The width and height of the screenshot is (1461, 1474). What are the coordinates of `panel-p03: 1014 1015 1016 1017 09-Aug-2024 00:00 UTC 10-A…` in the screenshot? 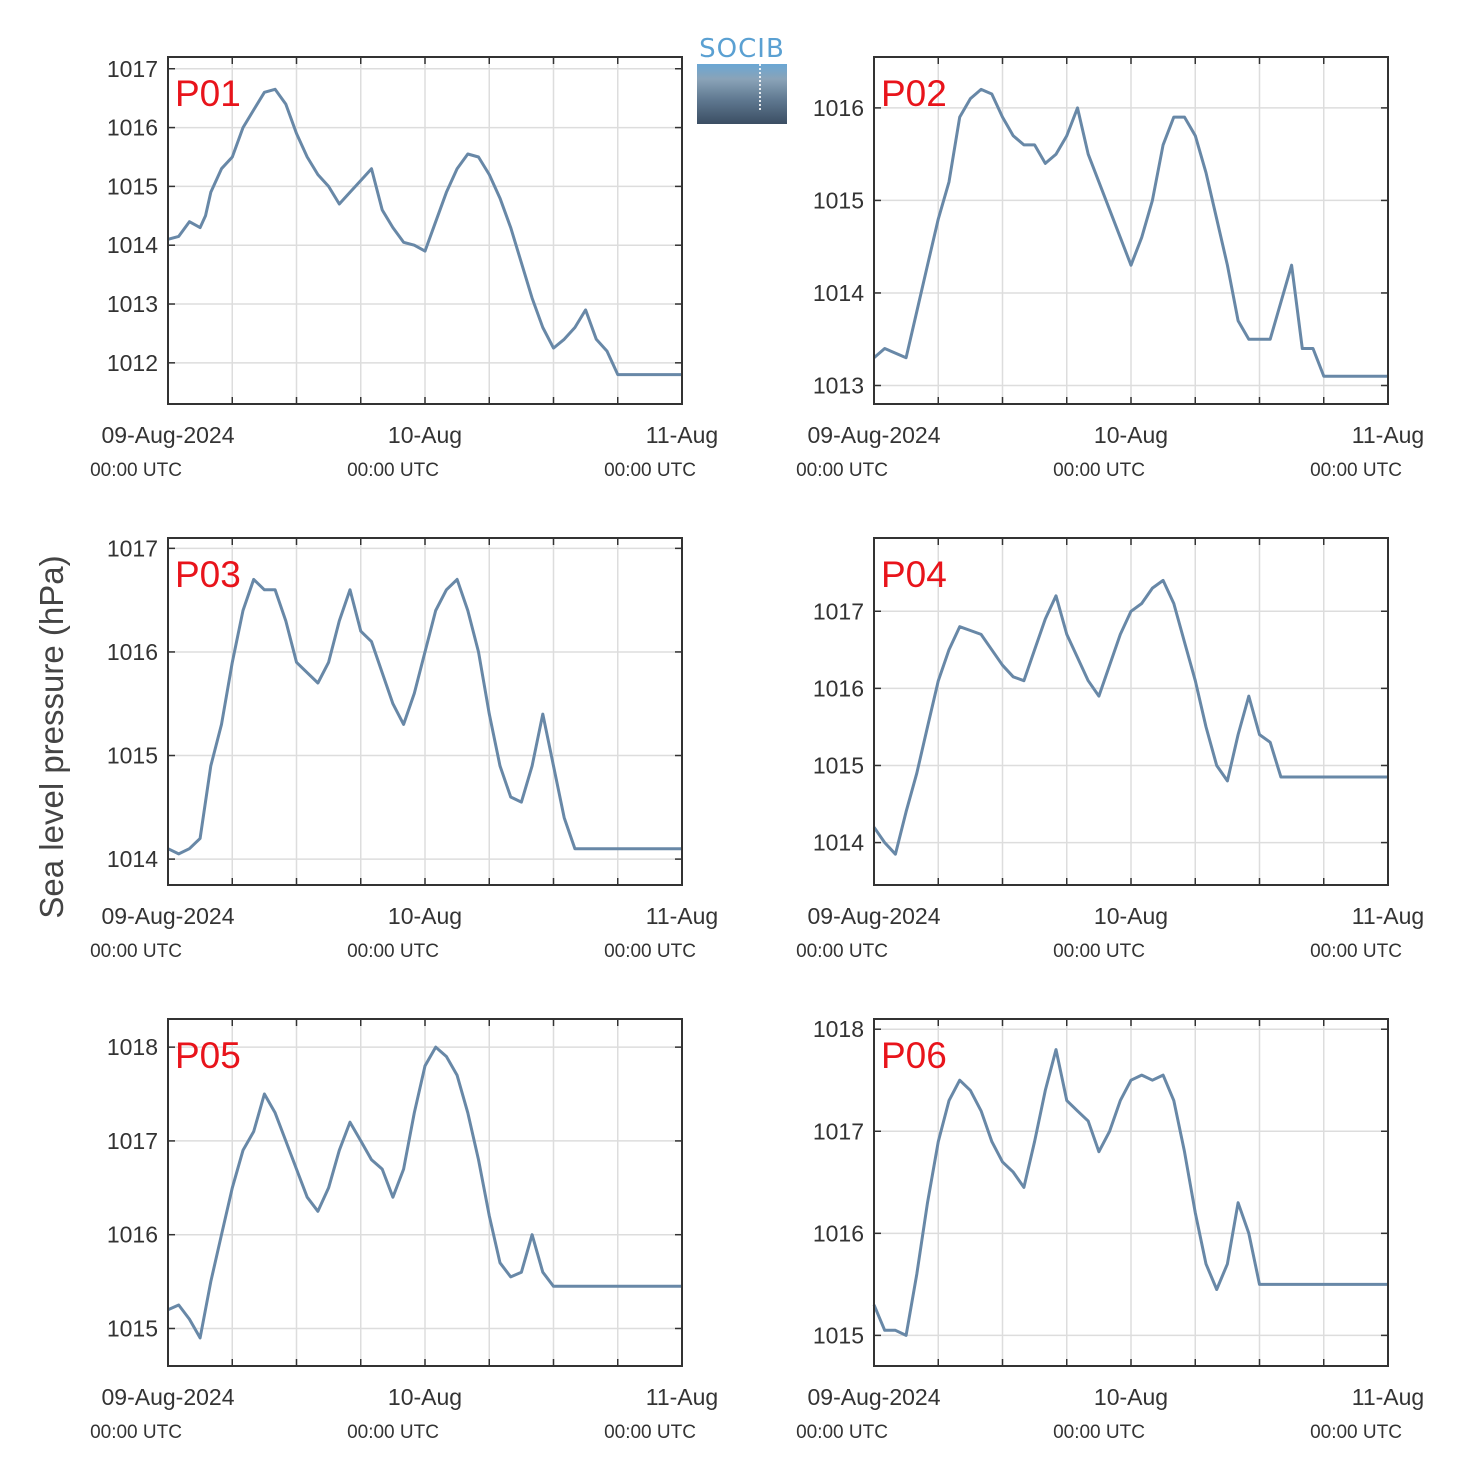 It's located at (404, 748).